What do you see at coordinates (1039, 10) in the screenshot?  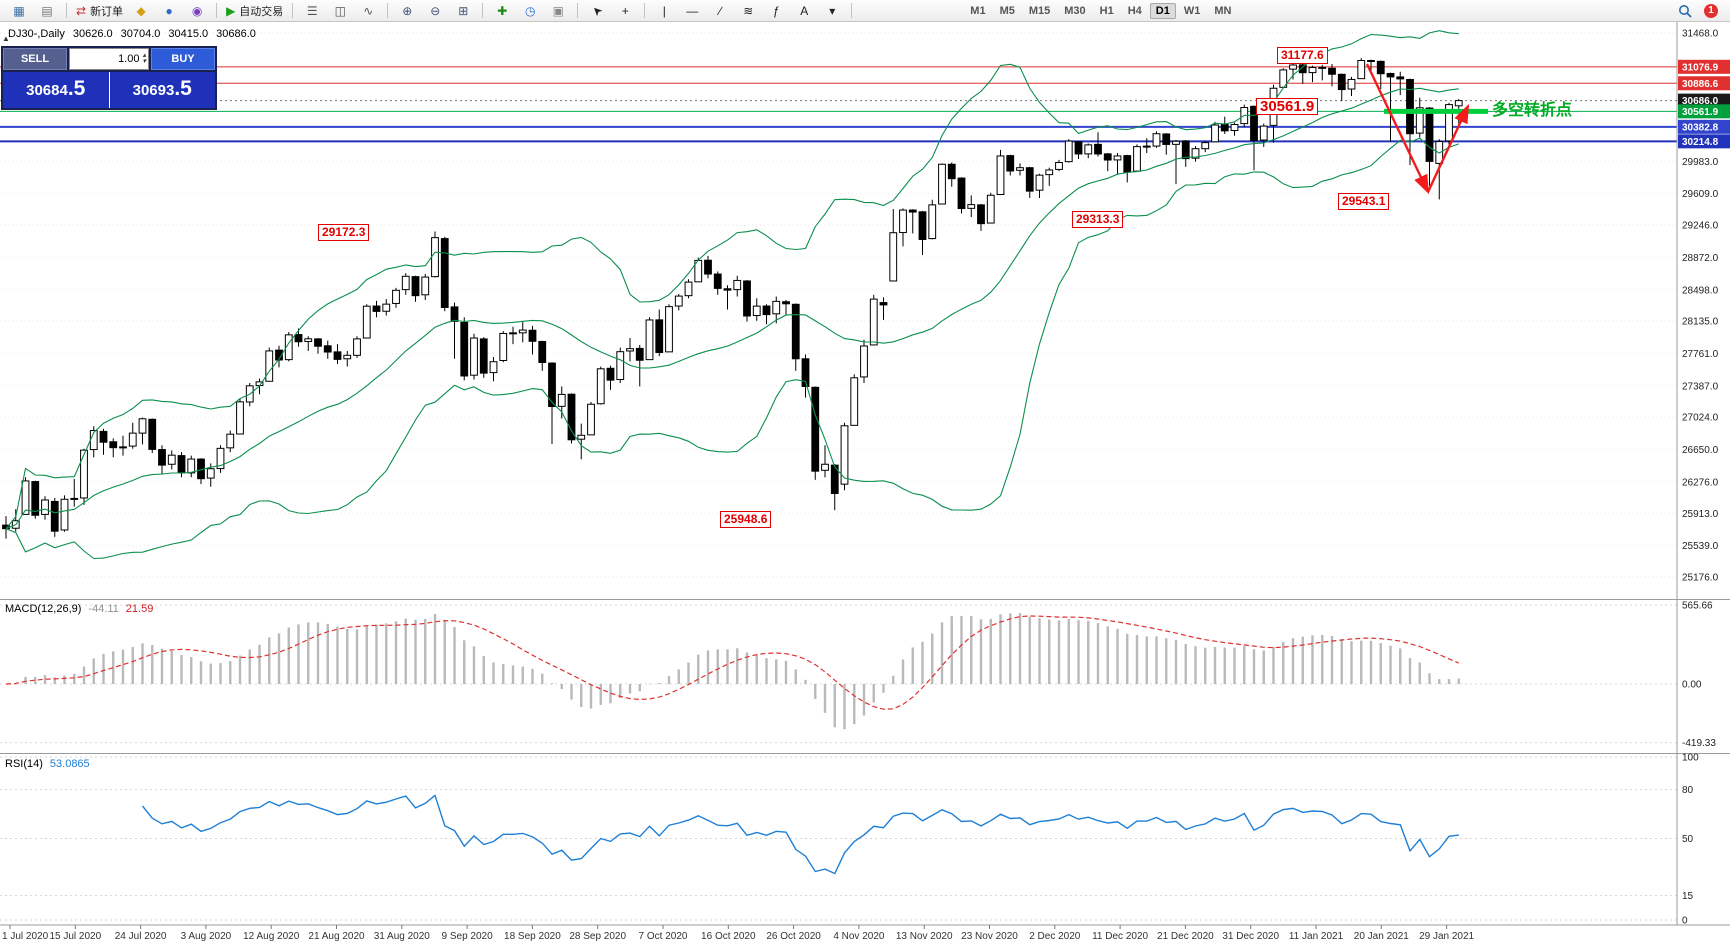 I see `timeframe-m15-button: M15` at bounding box center [1039, 10].